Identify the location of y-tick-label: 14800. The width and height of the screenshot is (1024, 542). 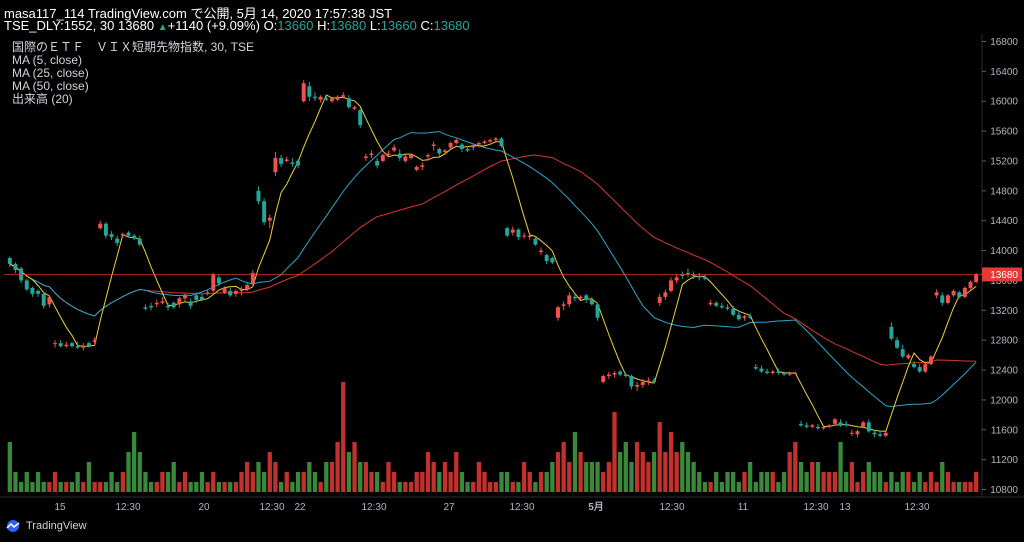
(1004, 191).